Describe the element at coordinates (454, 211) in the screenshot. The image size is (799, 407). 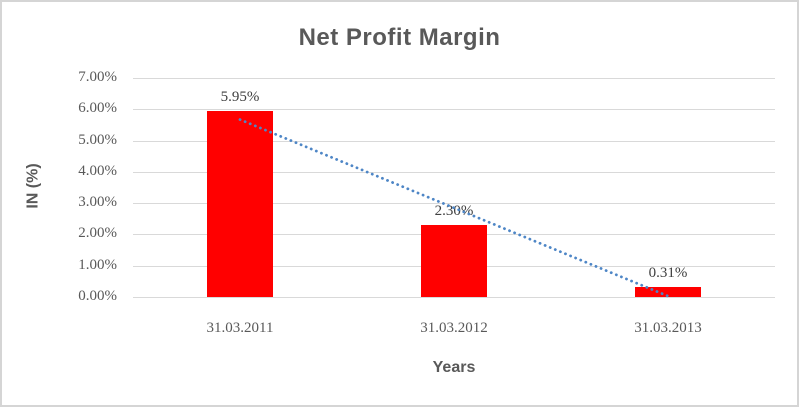
I see `bar-value-label: 2.30%` at that location.